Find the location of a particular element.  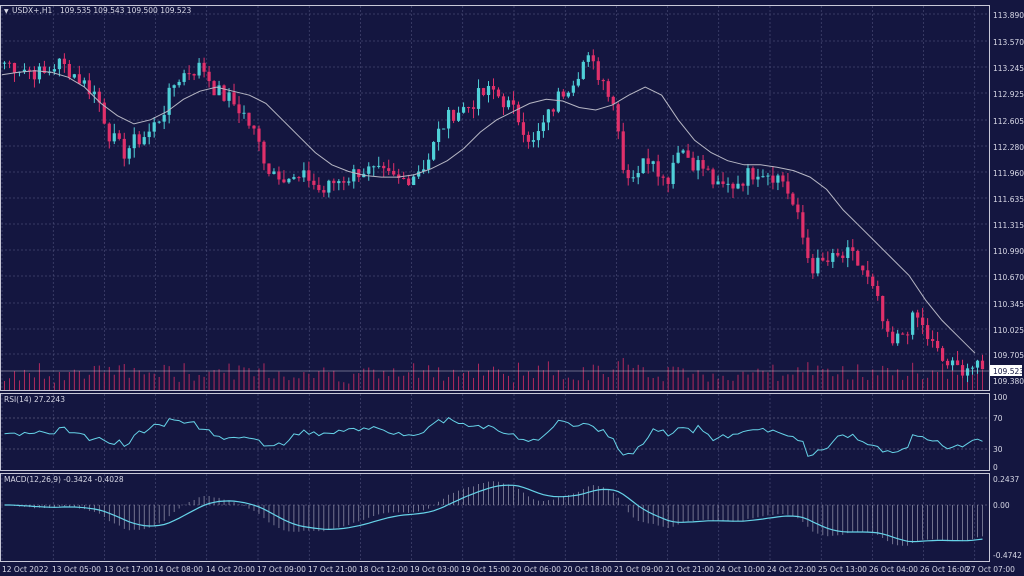

time-label: 18 Oct 12:00 is located at coordinates (383, 569).